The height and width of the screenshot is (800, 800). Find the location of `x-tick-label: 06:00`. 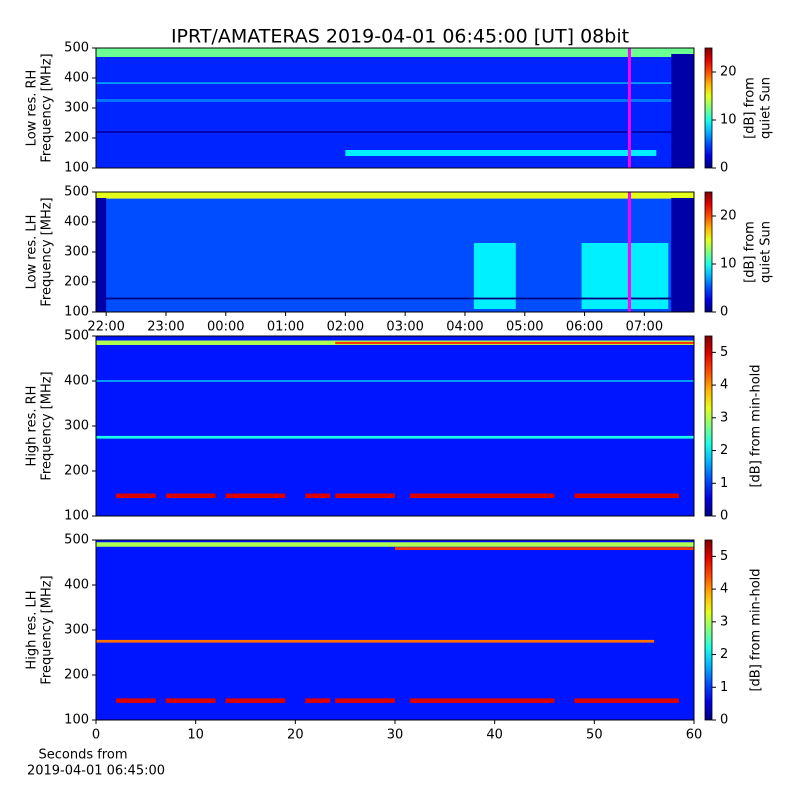

x-tick-label: 06:00 is located at coordinates (584, 327).